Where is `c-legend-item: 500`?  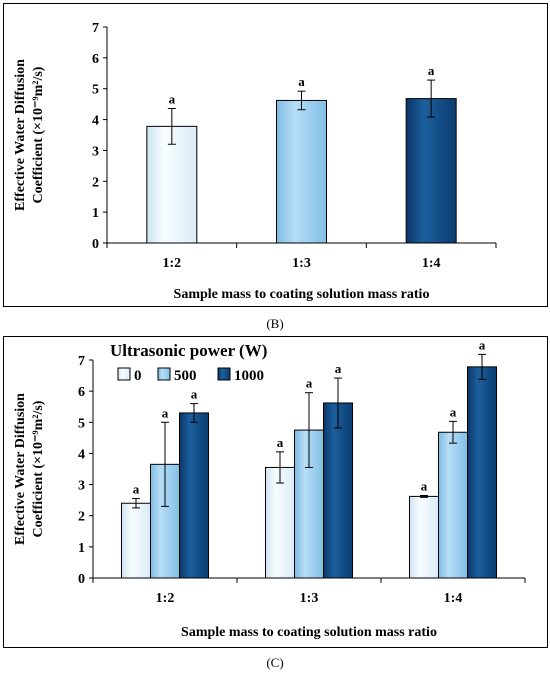
c-legend-item: 500 is located at coordinates (185, 376).